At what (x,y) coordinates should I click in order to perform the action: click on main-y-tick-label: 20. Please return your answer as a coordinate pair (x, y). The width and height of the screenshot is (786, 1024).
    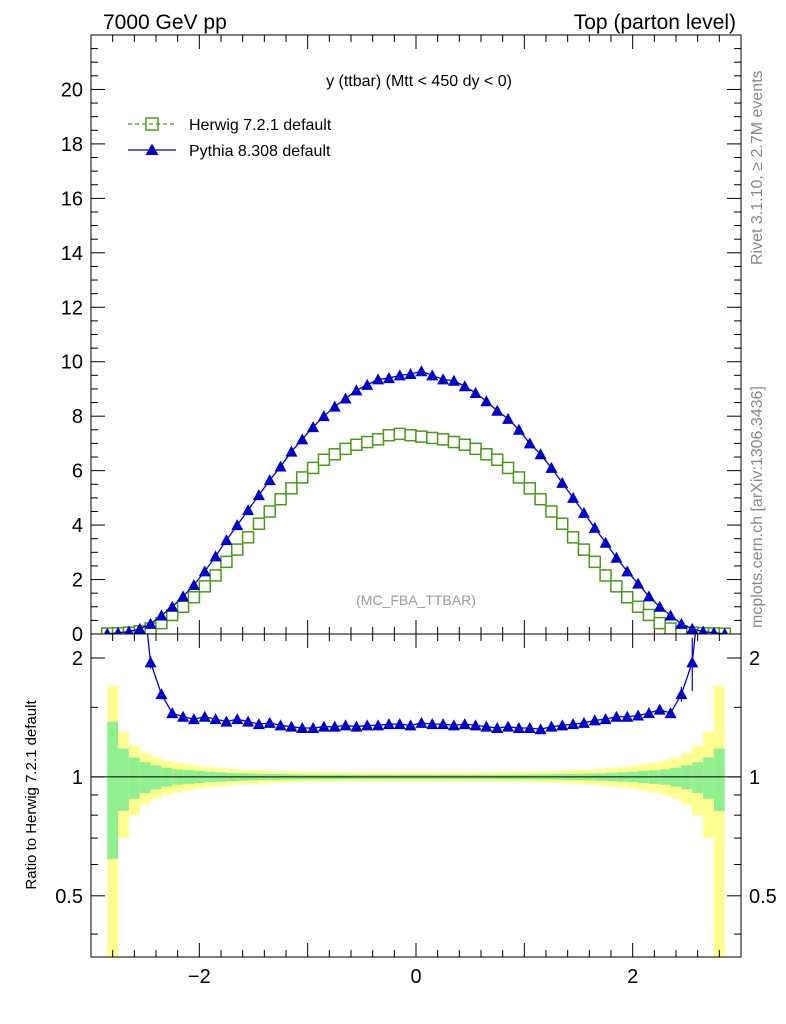
    Looking at the image, I should click on (72, 90).